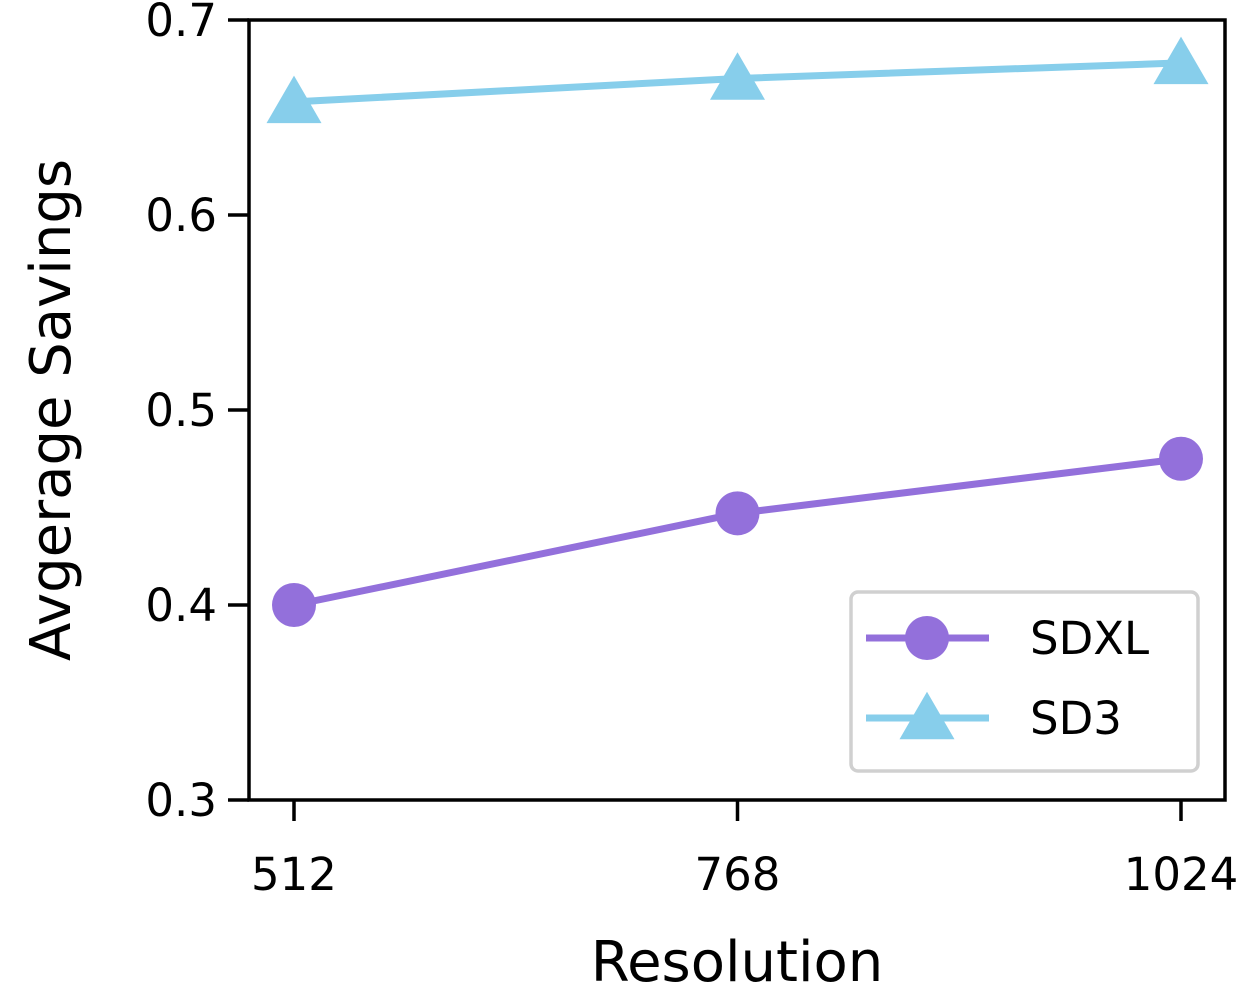 This screenshot has width=1250, height=1000. Describe the element at coordinates (294, 874) in the screenshot. I see `x-tick-label: 512` at that location.